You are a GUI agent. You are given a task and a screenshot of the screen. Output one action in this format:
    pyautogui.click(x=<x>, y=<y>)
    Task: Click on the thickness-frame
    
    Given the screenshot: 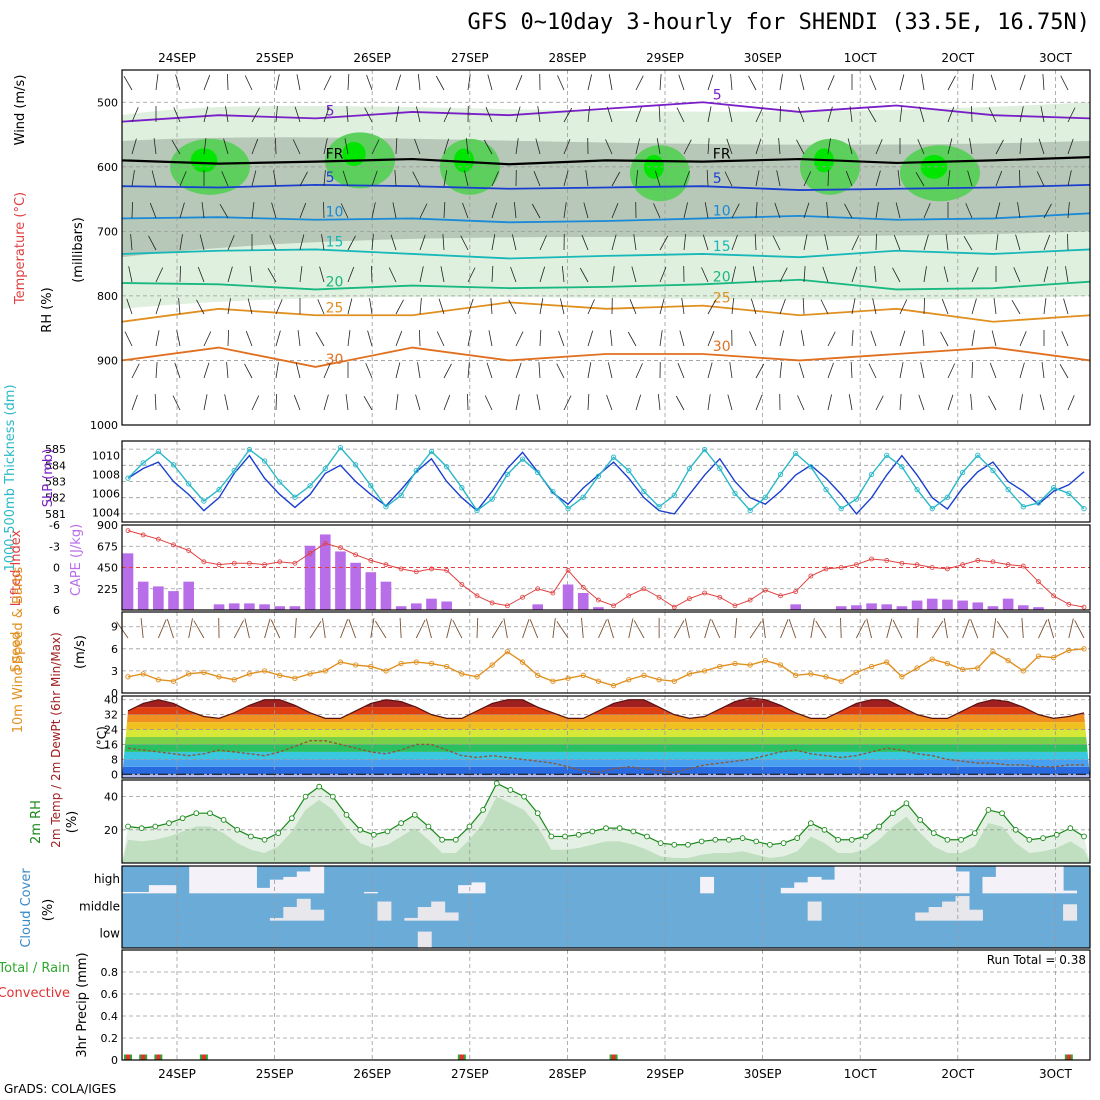 What is the action you would take?
    pyautogui.click(x=606, y=481)
    